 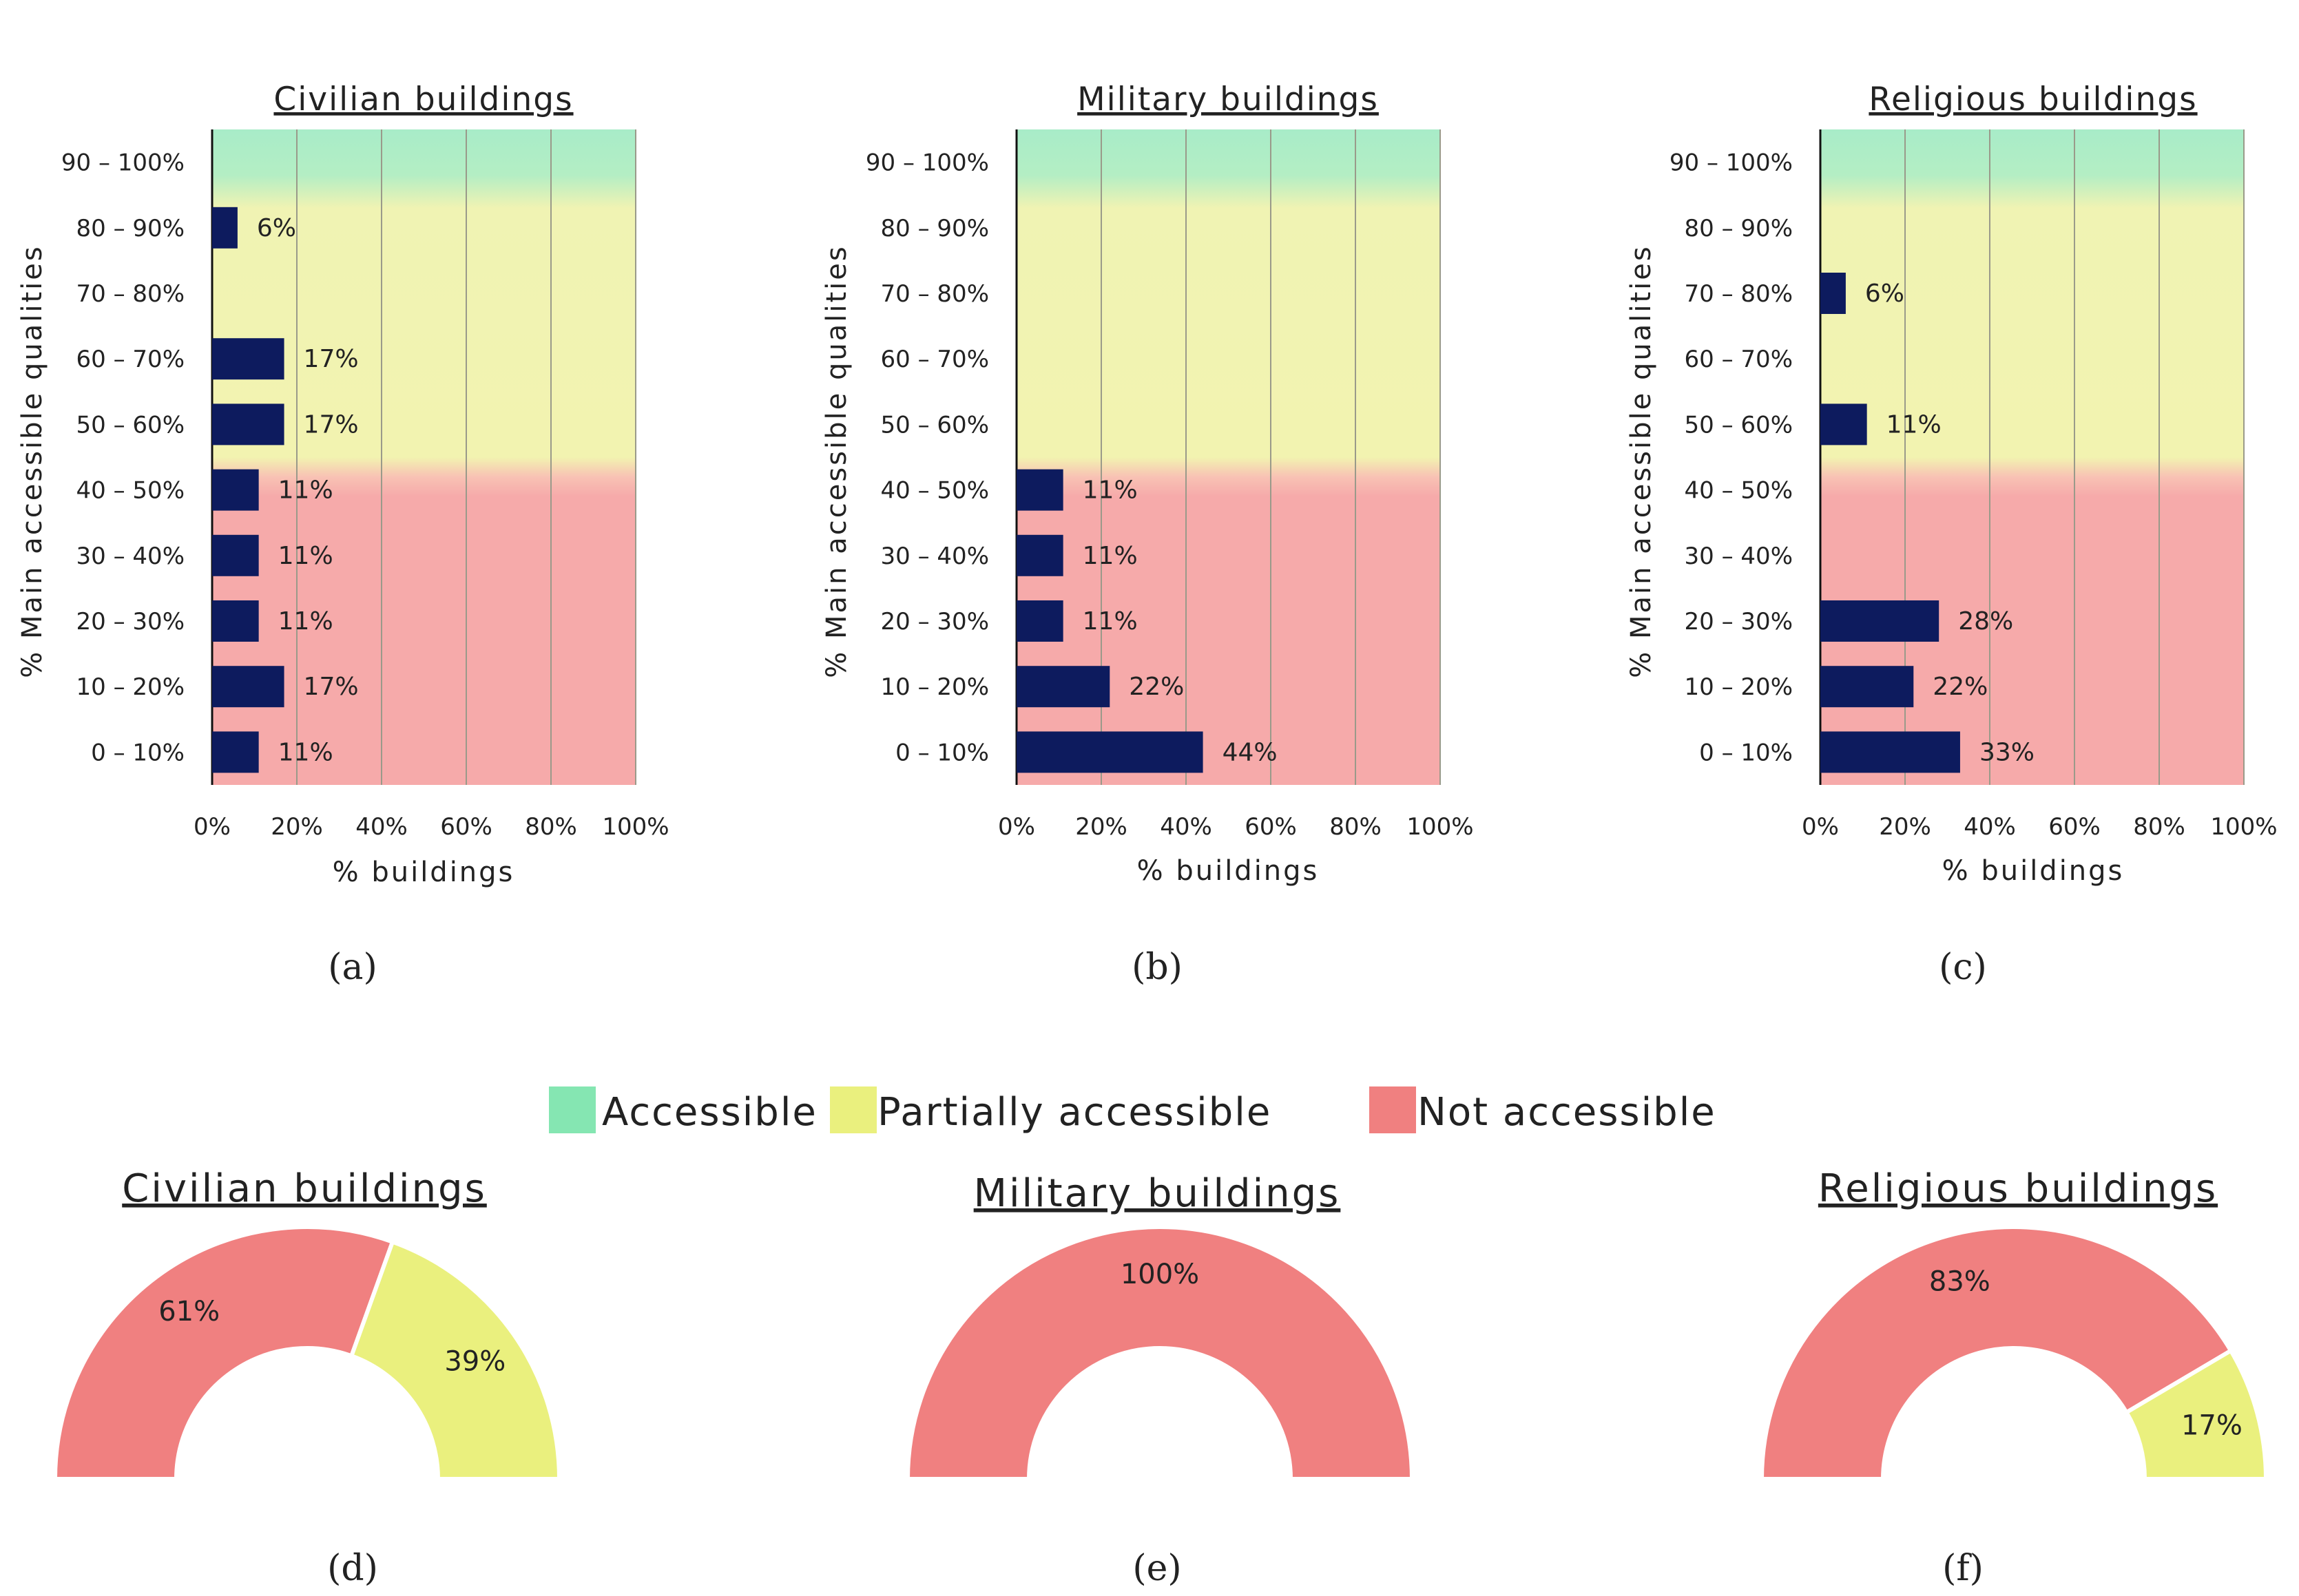 I want to click on gauge-panel-military: Military buildings (e) 100%, so click(x=1160, y=1380).